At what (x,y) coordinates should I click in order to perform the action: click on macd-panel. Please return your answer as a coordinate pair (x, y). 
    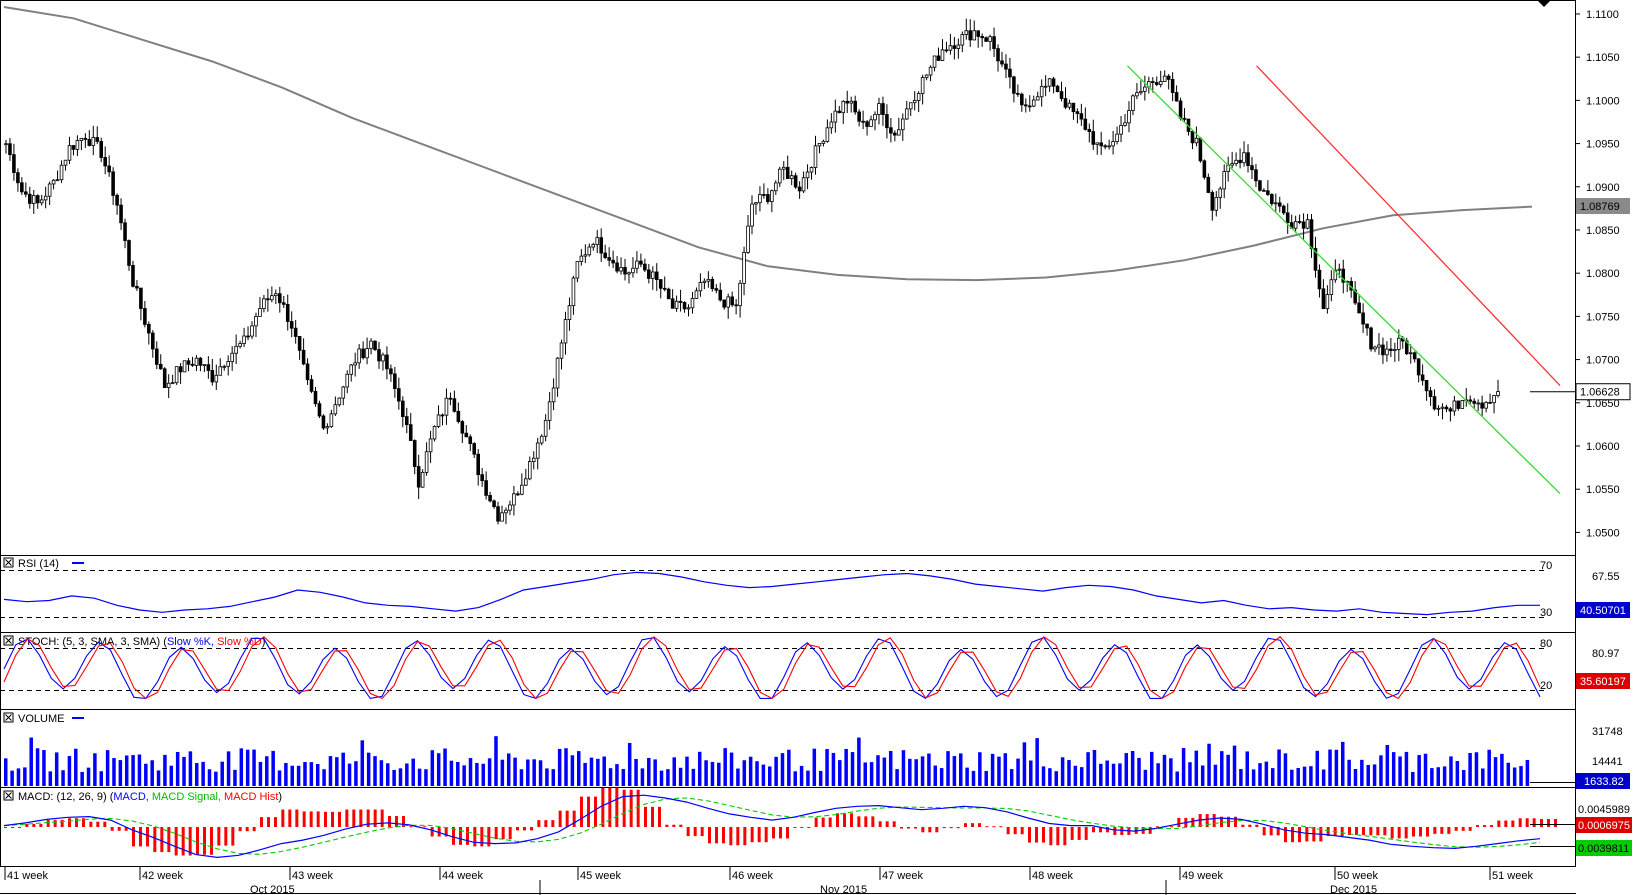
    Looking at the image, I should click on (788, 827).